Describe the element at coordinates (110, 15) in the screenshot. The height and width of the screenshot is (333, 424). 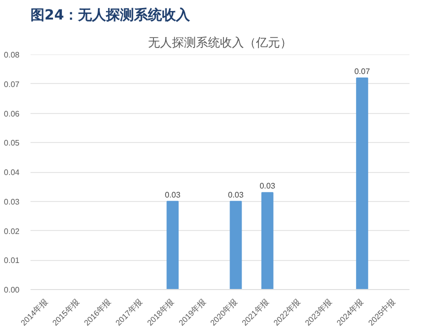
I see `chart-title: 图24：无人探测系统收入` at that location.